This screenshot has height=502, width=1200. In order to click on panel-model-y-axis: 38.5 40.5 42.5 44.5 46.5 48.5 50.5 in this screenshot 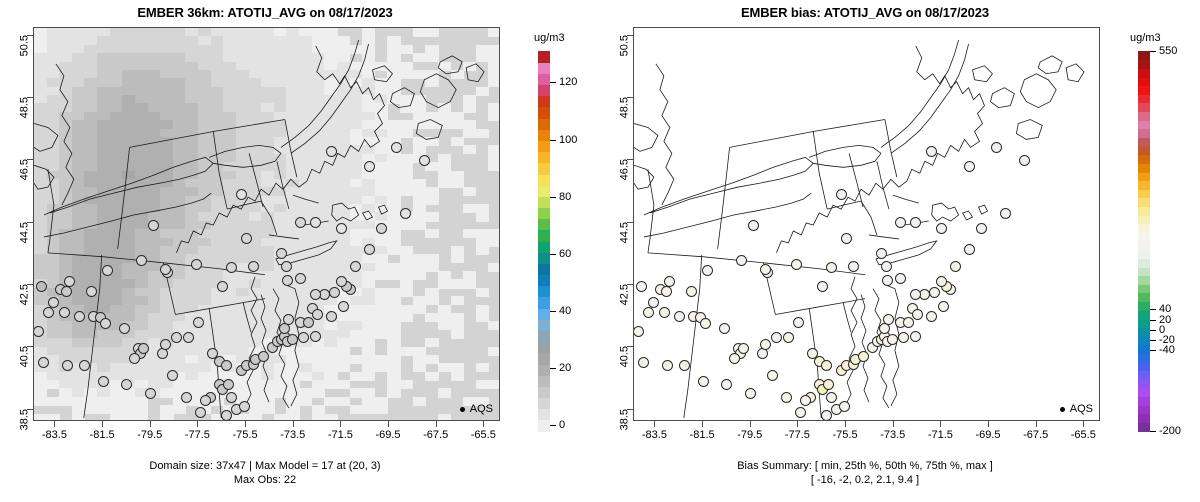, I will do `click(16, 228)`.